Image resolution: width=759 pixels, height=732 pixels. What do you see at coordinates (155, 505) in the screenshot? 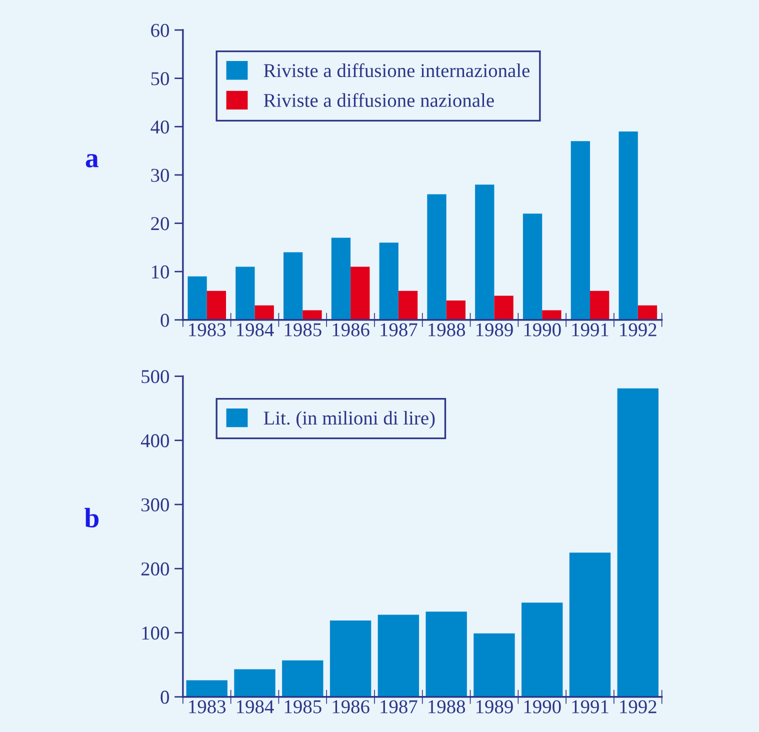
I see `y-tick-label: 300` at bounding box center [155, 505].